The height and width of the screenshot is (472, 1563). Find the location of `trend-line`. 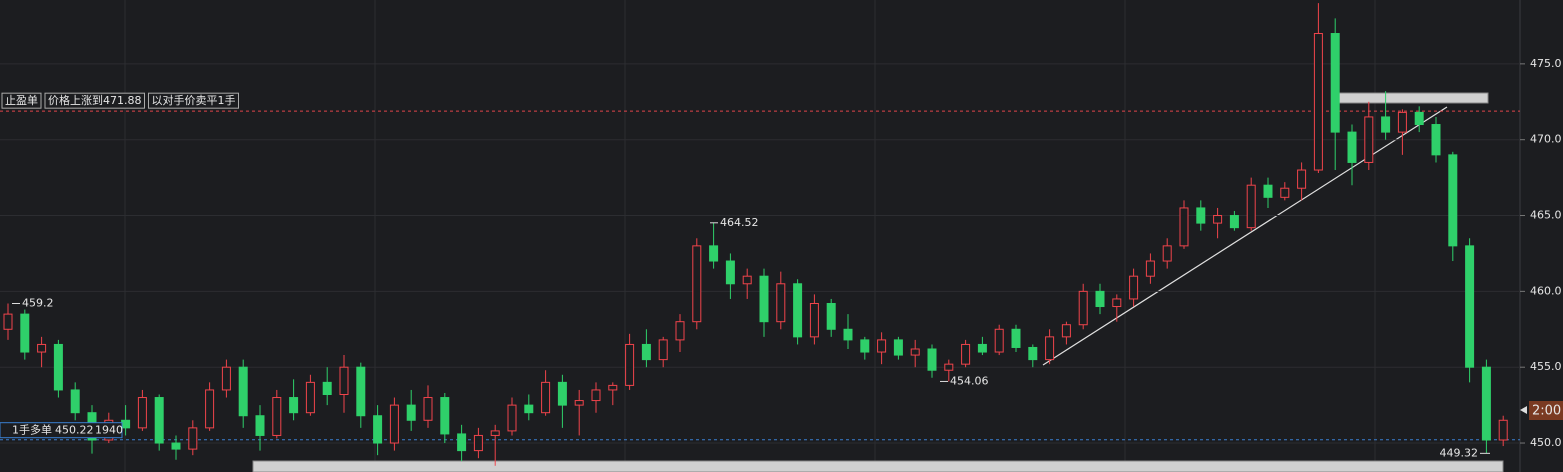

trend-line is located at coordinates (1245, 236).